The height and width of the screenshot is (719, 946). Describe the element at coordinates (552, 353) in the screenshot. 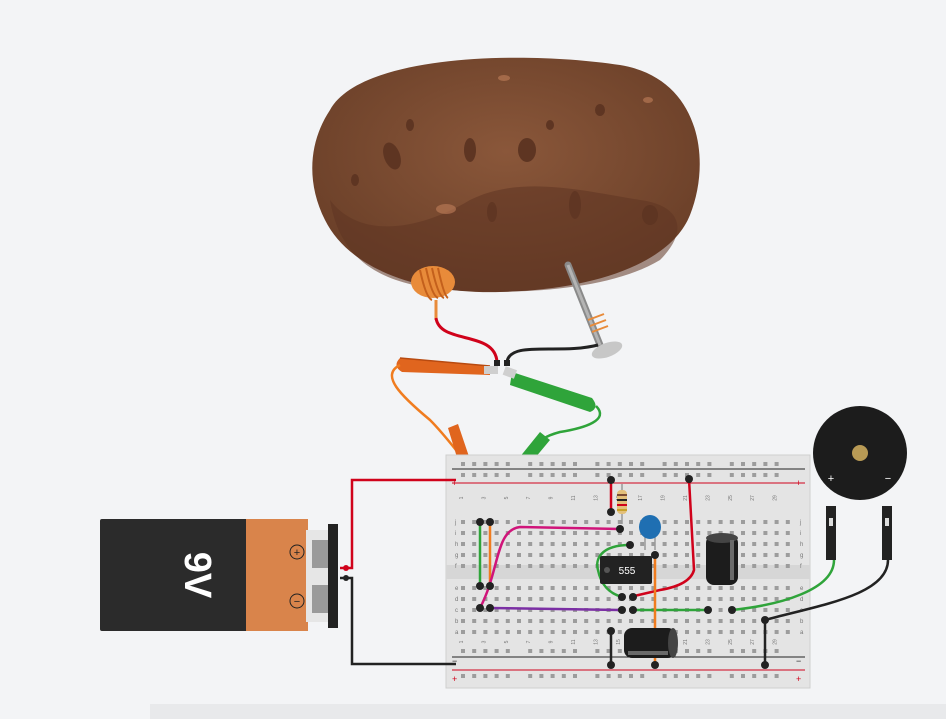

I see `zinc-lead-wire` at that location.